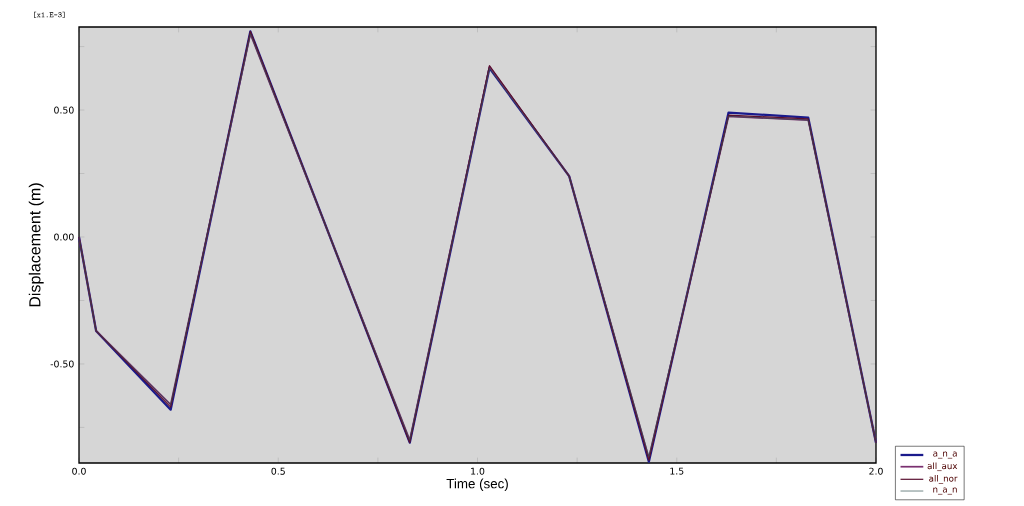 The image size is (1024, 506). Describe the element at coordinates (278, 471) in the screenshot. I see `x-tick-label: 0.5` at that location.